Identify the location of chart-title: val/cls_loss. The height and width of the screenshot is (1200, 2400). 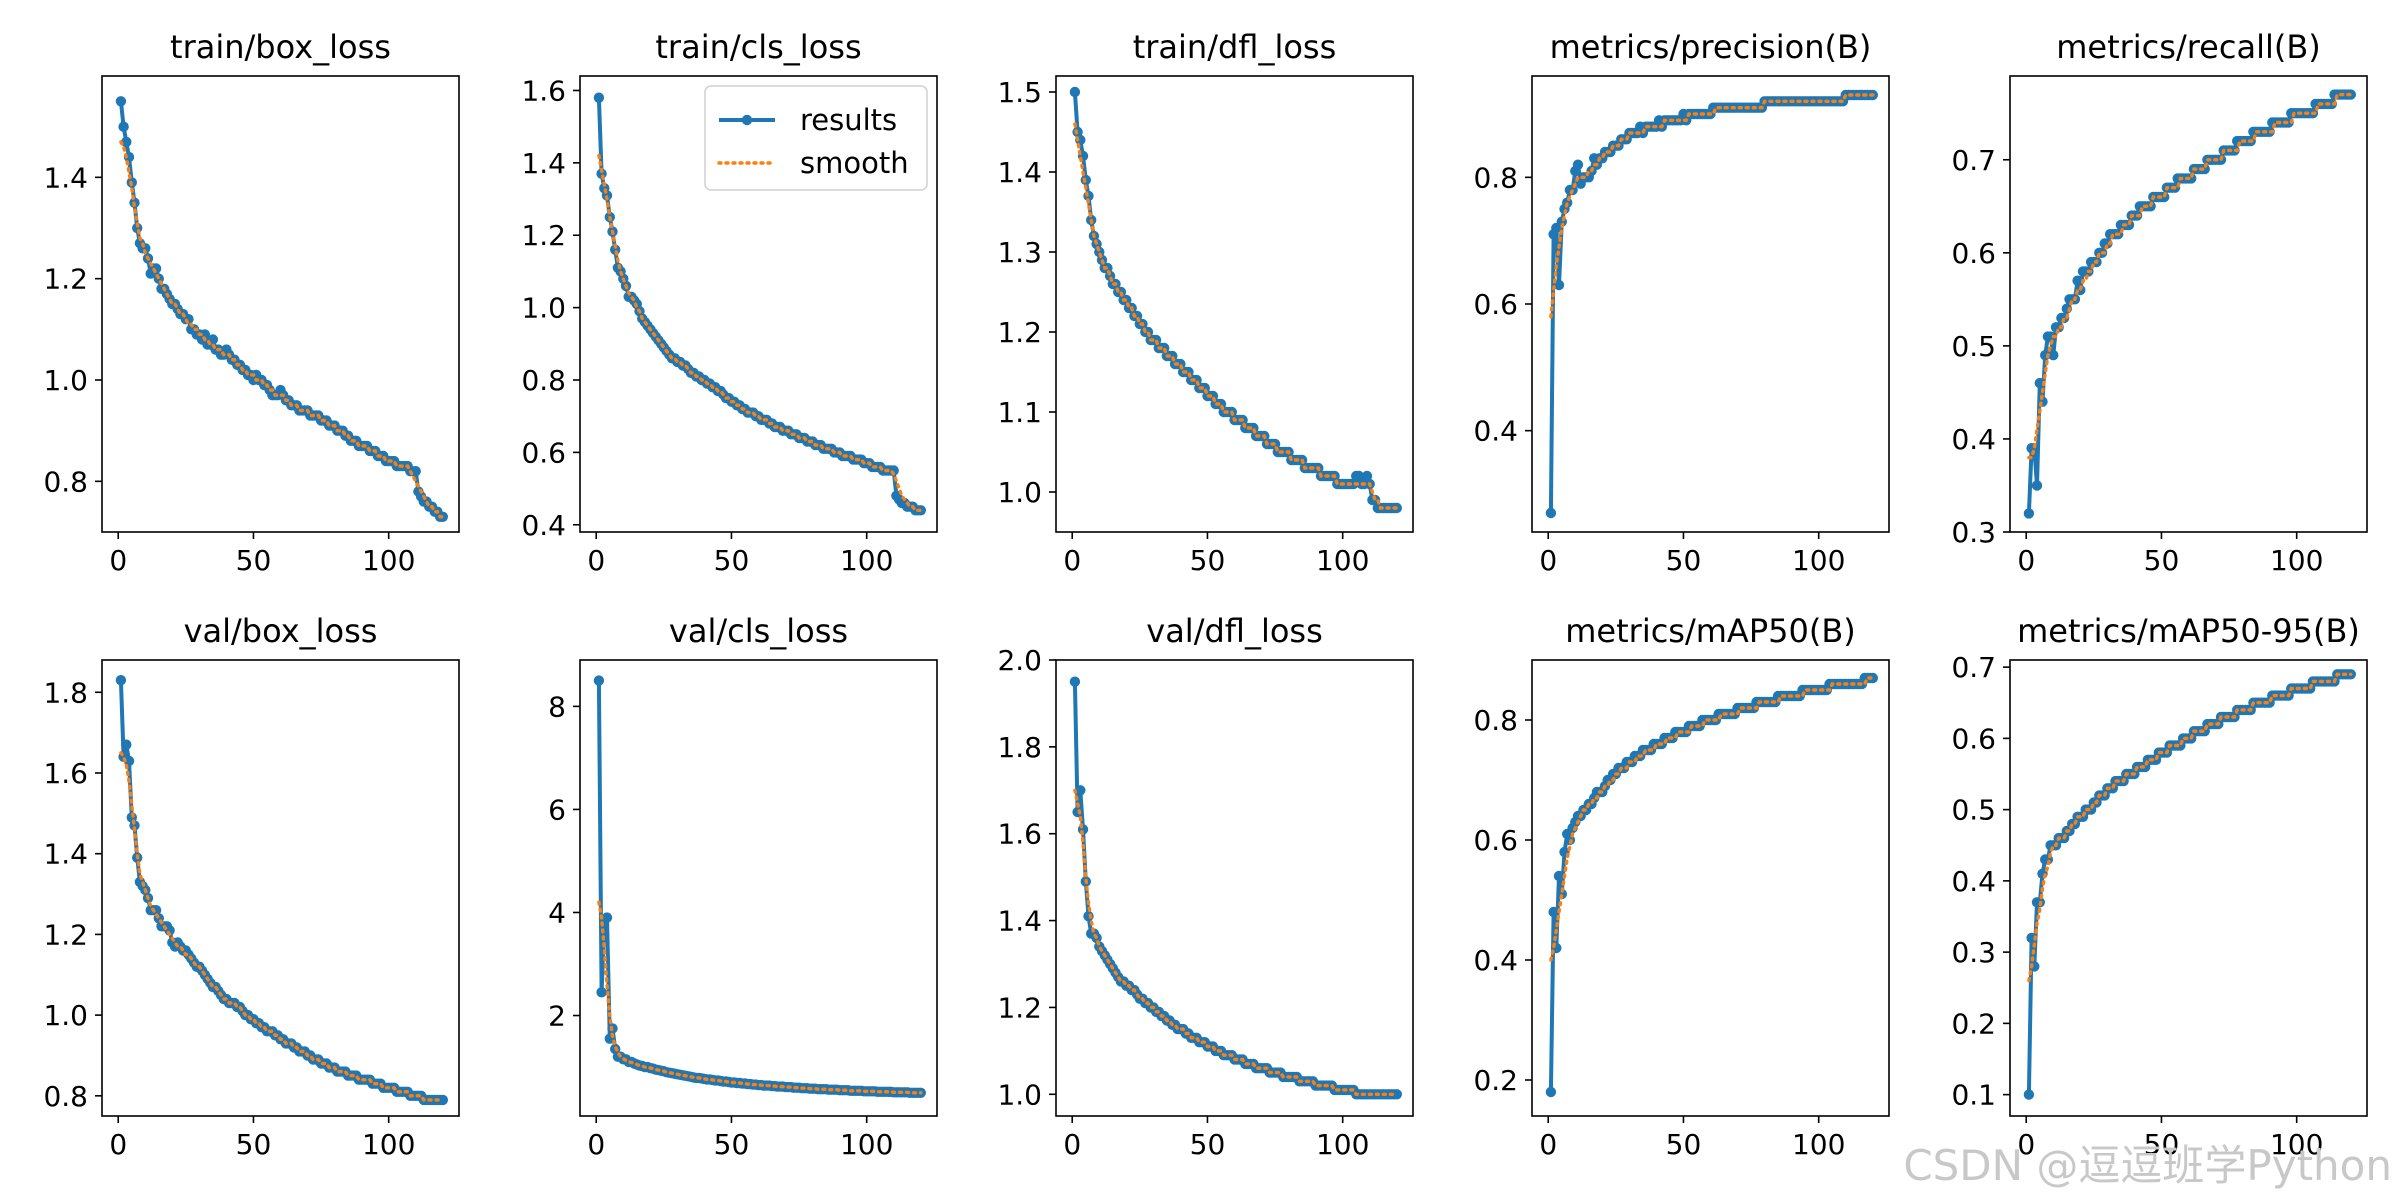
(758, 631).